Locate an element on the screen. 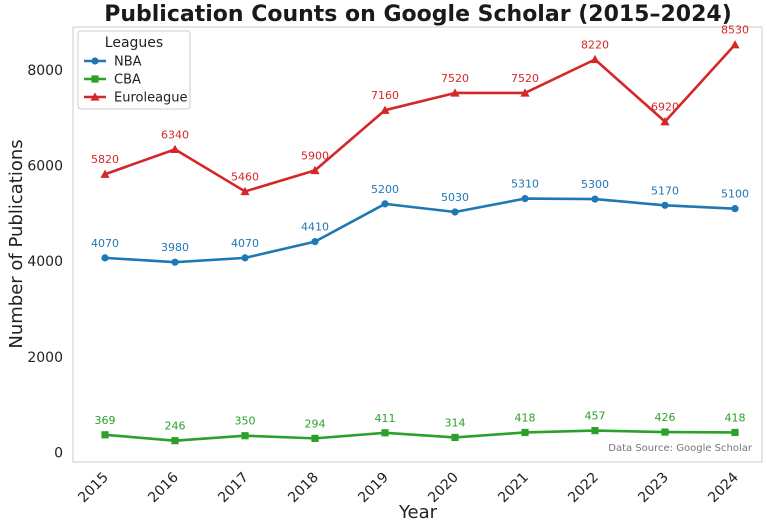 The height and width of the screenshot is (523, 767). data-label-nba: 3980 is located at coordinates (175, 247).